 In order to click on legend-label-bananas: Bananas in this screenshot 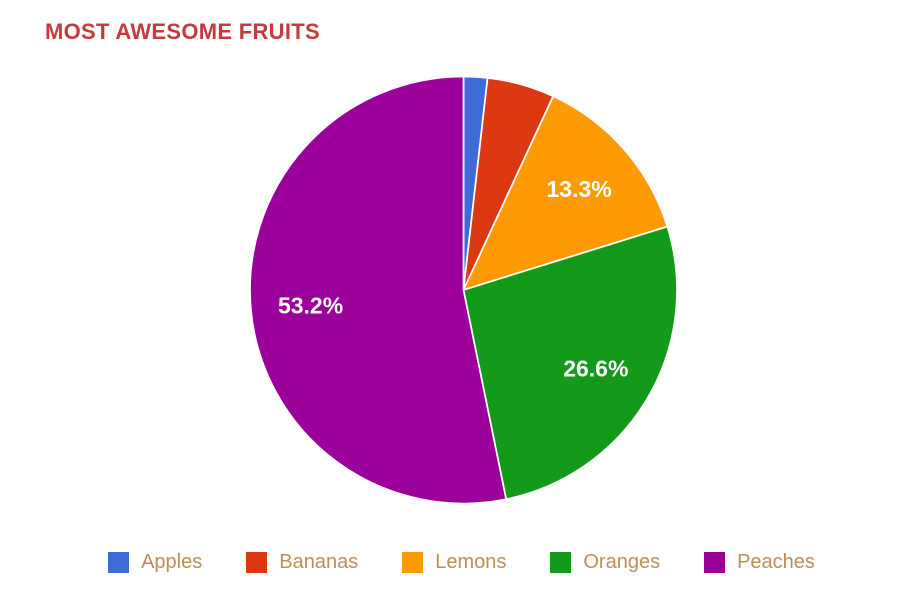, I will do `click(319, 562)`.